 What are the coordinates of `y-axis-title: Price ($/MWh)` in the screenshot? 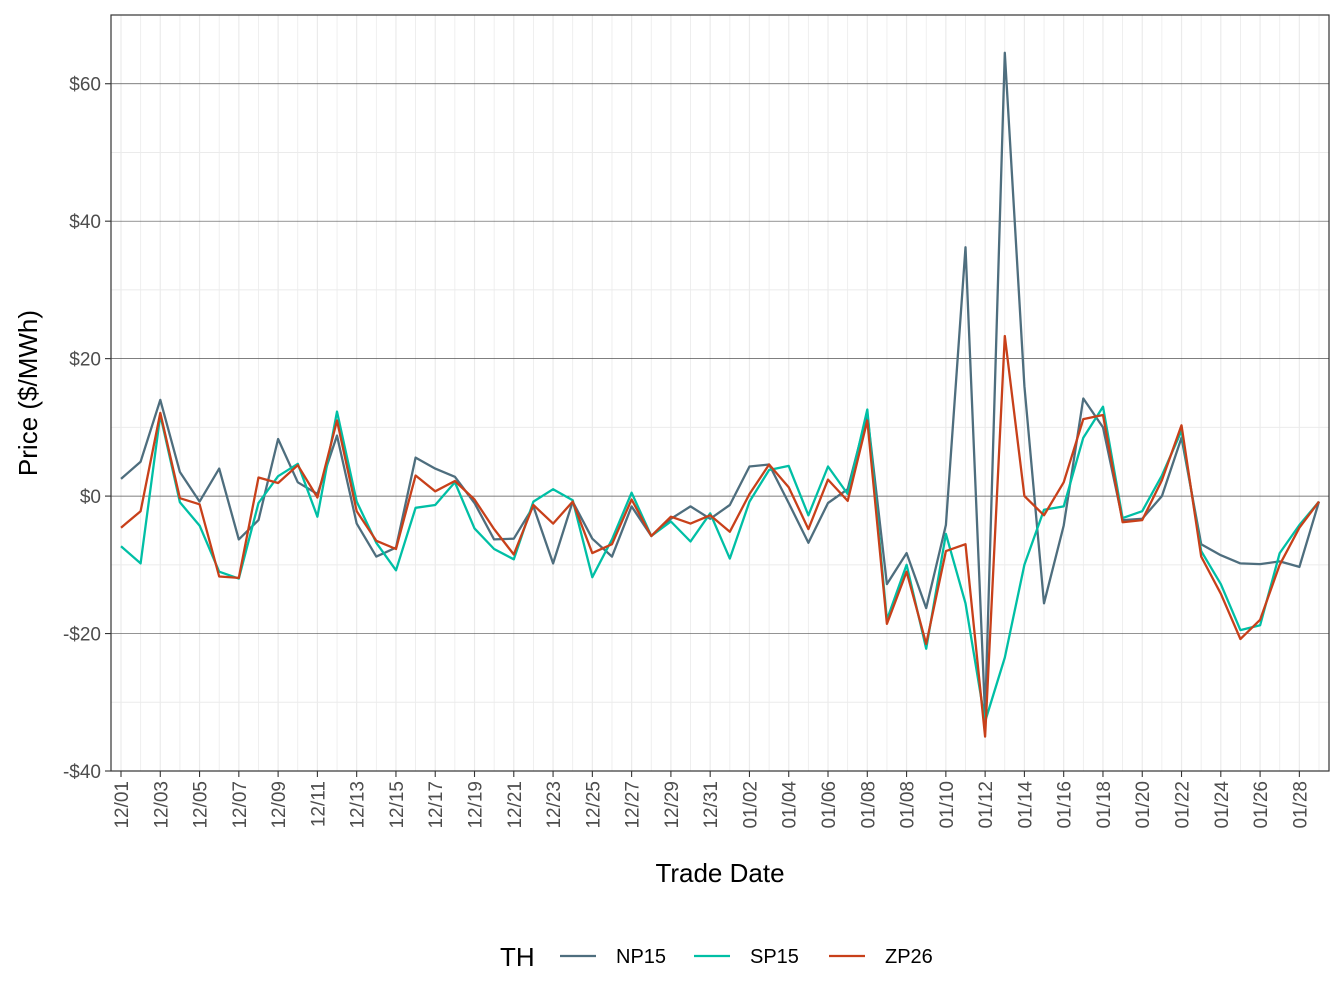 It's located at (28, 393).